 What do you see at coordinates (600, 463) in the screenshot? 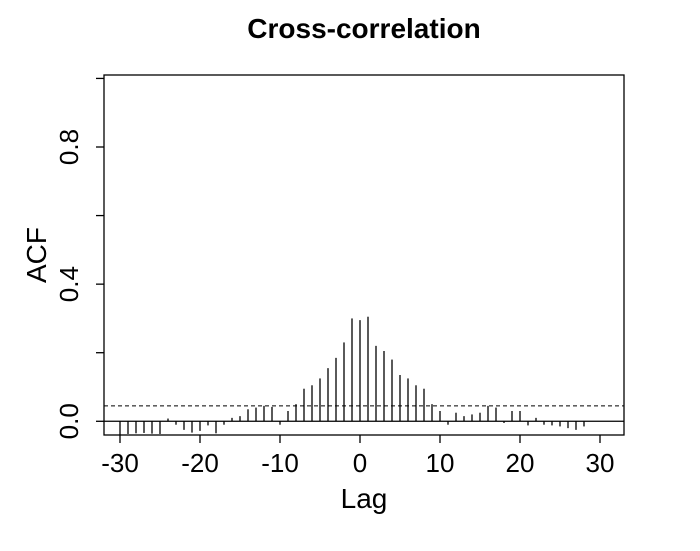
I see `x-tick-label: 30` at bounding box center [600, 463].